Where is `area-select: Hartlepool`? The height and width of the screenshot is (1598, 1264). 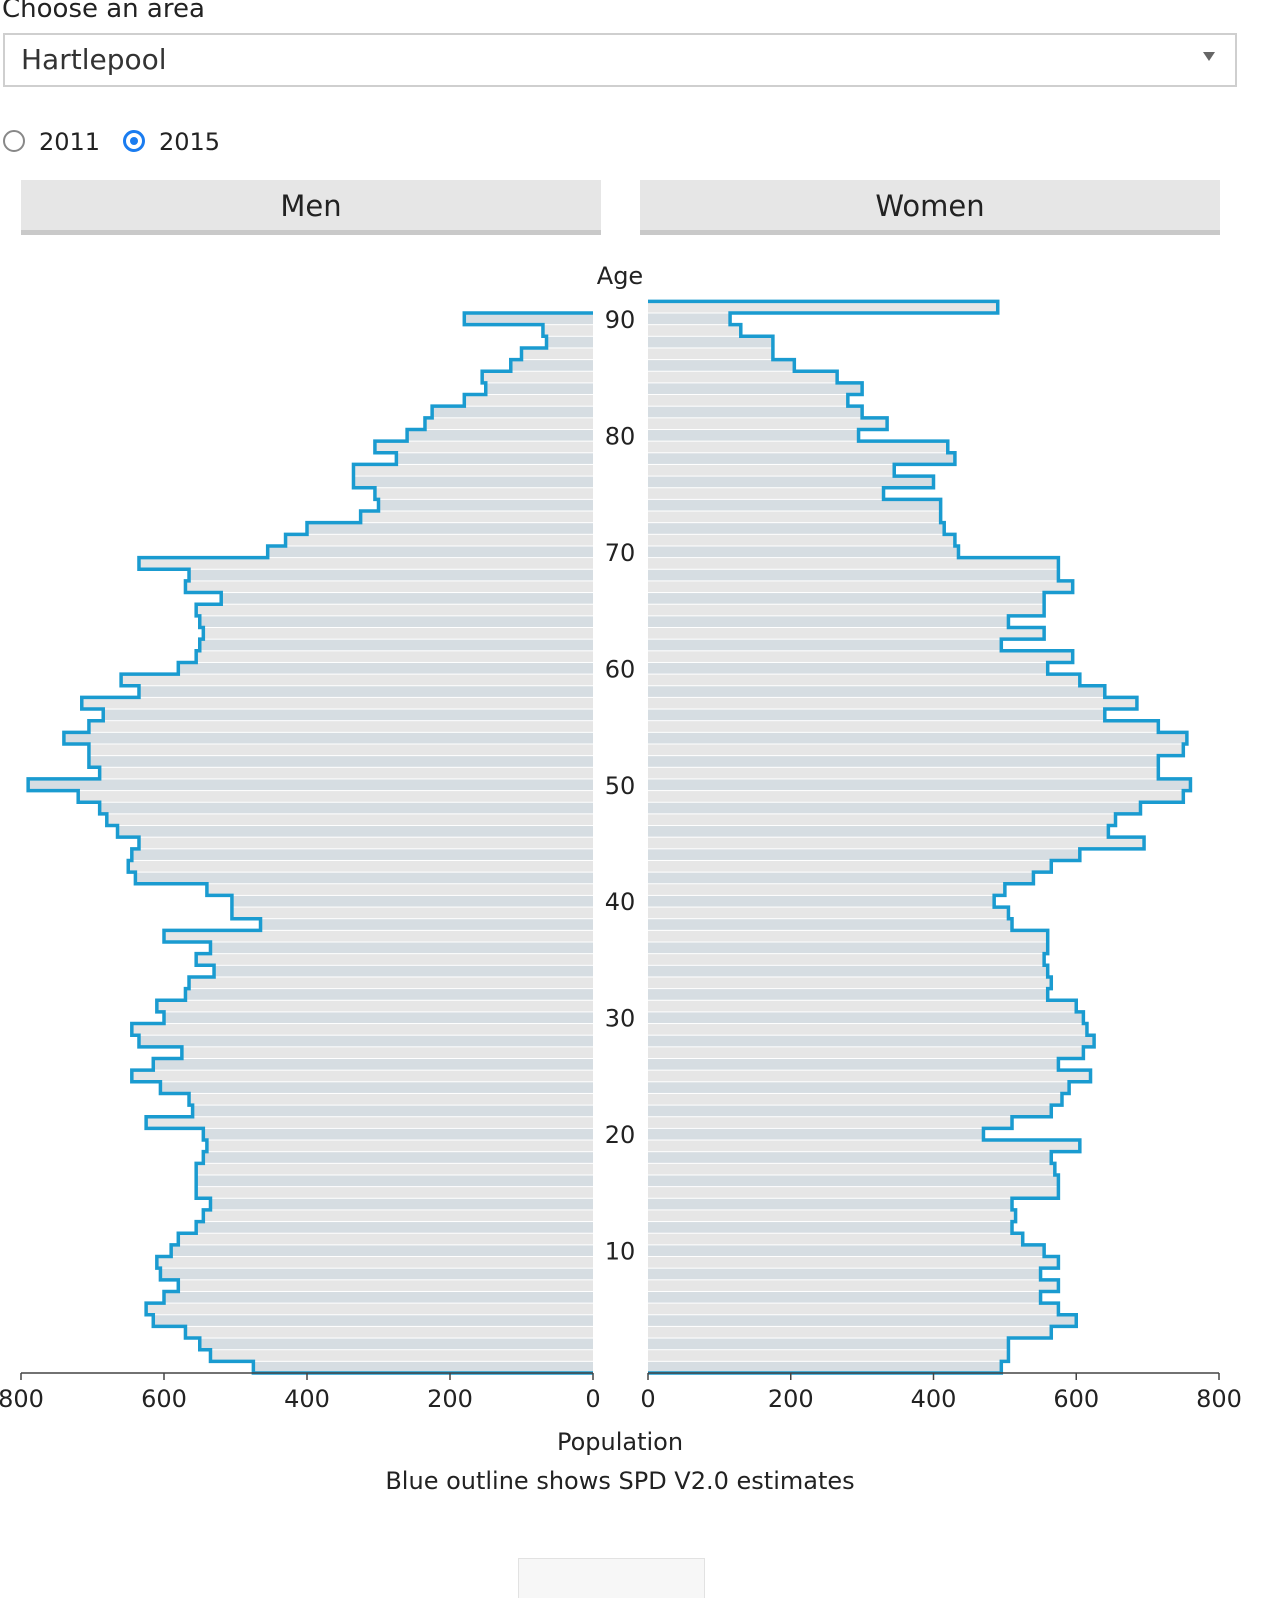
area-select: Hartlepool is located at coordinates (620, 60).